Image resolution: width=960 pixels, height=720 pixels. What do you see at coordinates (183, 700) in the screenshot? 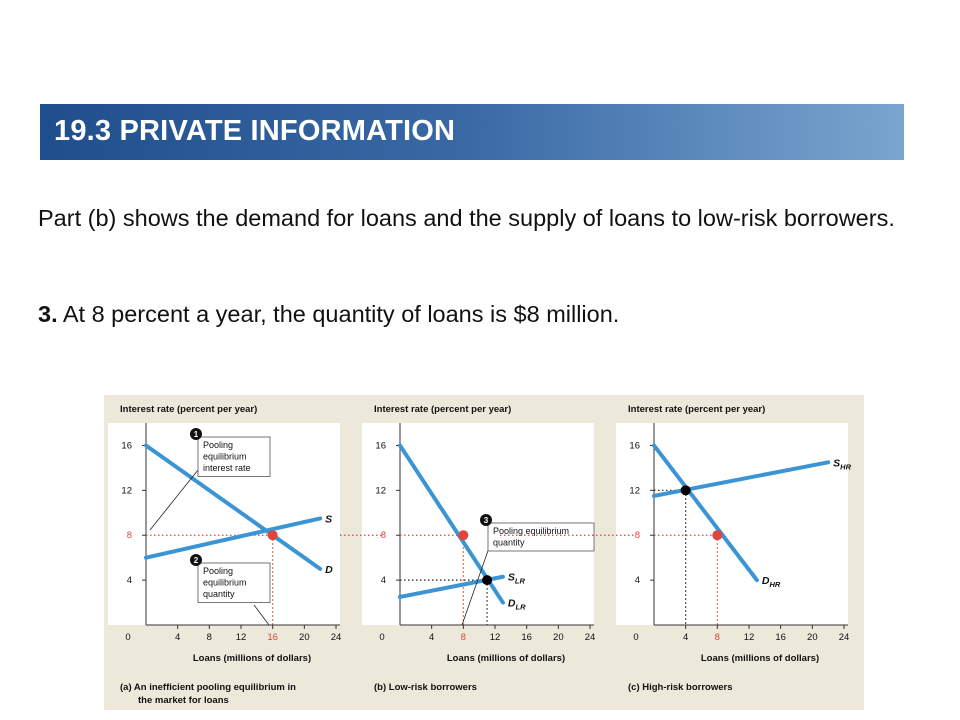
I see `panel-caption-line2: the market for loans` at bounding box center [183, 700].